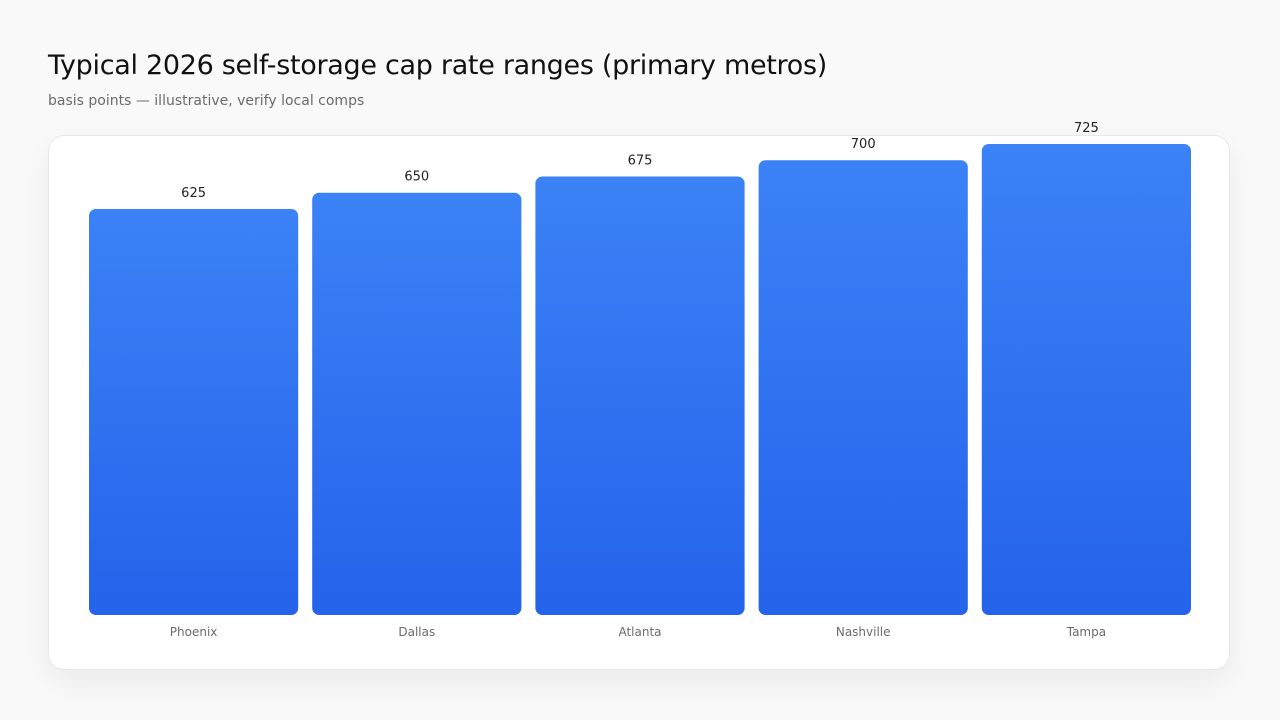 This screenshot has height=720, width=1280. I want to click on category-label-nashville: Nashville, so click(863, 632).